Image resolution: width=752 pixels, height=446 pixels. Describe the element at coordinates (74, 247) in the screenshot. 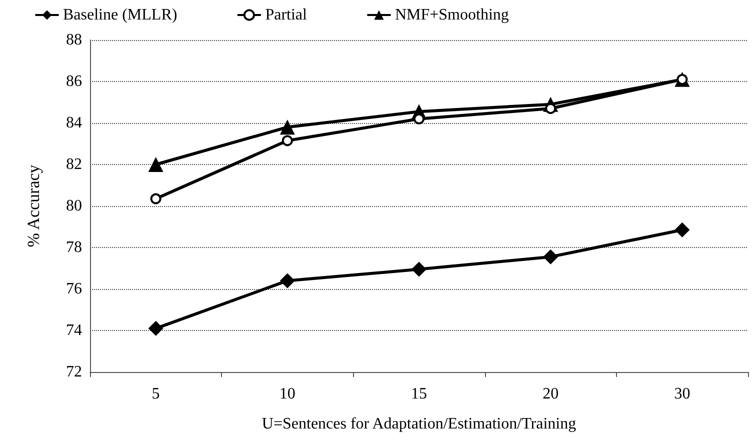

I see `y-tick-label: 78` at that location.